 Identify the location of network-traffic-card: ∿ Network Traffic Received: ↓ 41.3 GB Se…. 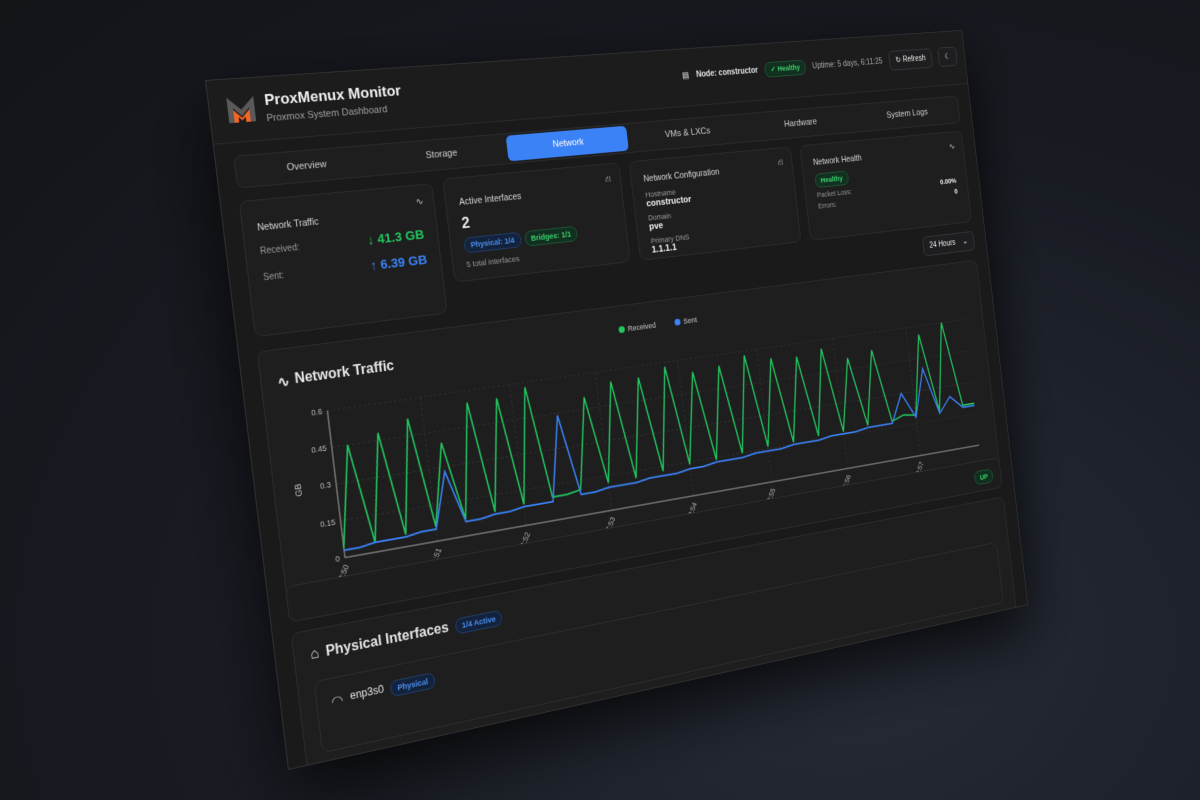
(343, 260).